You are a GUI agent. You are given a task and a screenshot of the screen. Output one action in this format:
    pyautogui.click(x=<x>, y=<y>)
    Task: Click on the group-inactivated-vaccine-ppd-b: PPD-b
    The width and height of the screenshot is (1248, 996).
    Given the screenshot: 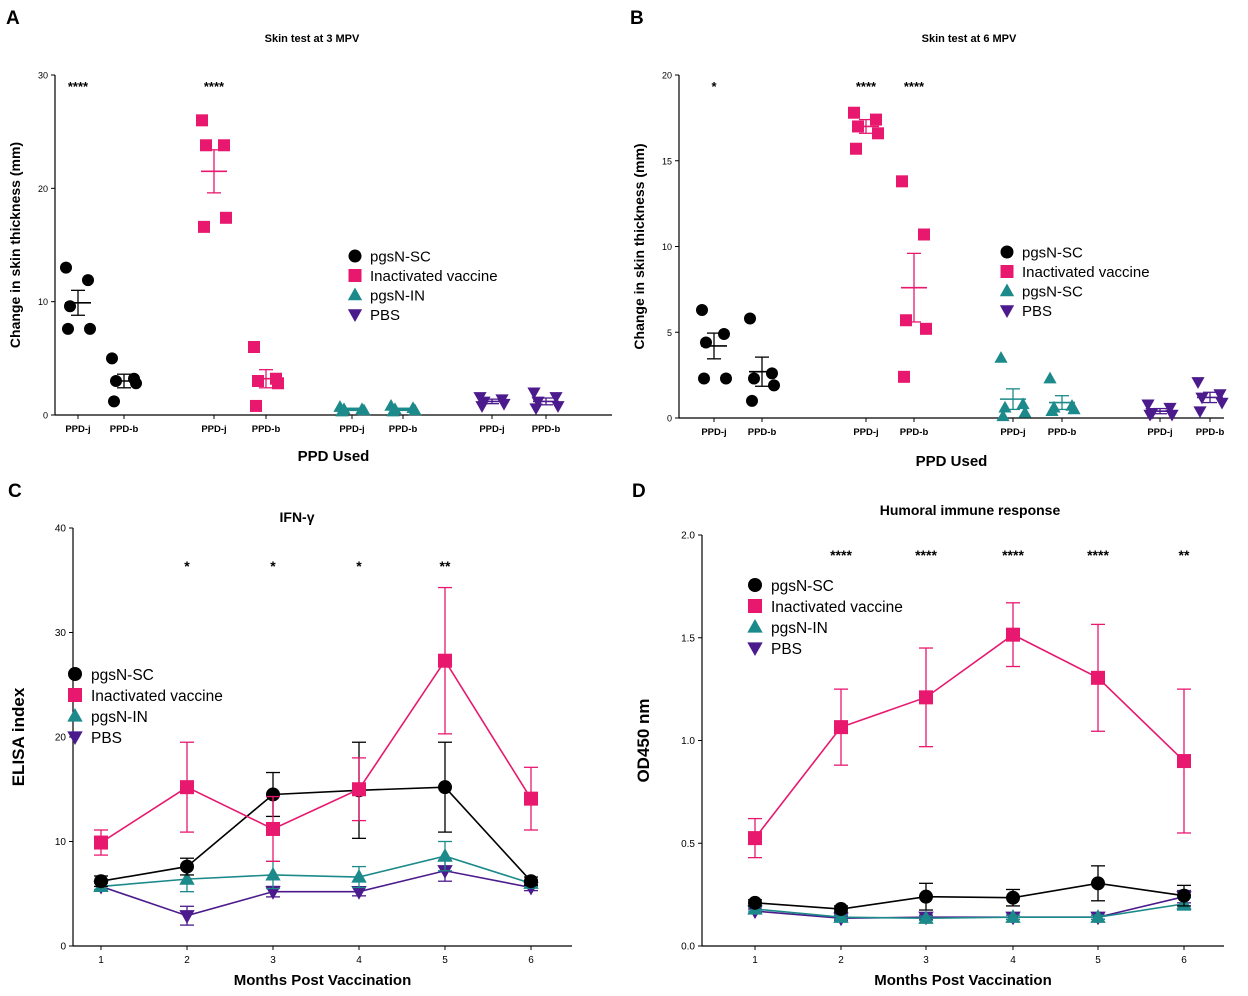 What is the action you would take?
    pyautogui.click(x=266, y=388)
    